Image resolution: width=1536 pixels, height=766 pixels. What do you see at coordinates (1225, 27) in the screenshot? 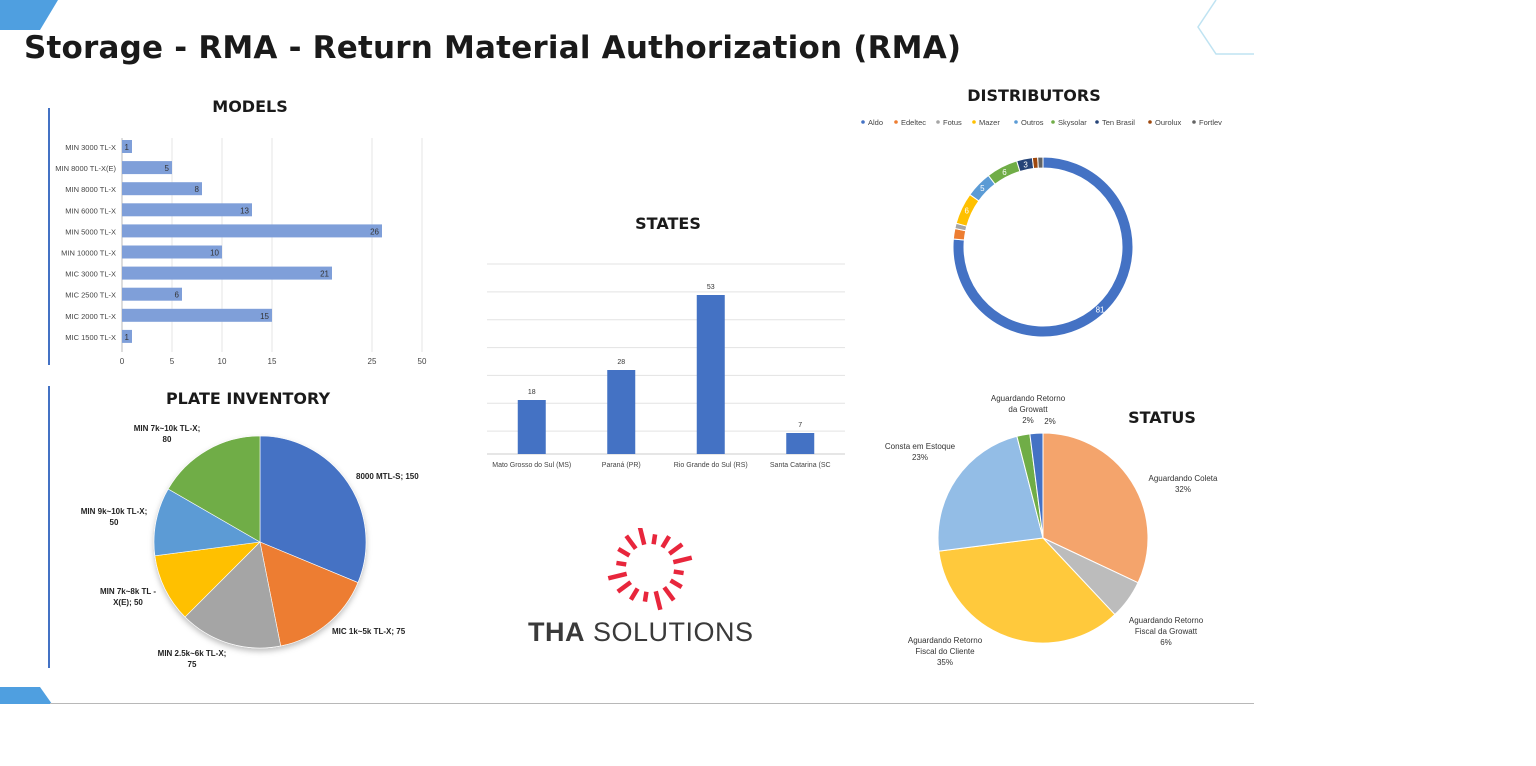
I see `hexagon-decoration` at bounding box center [1225, 27].